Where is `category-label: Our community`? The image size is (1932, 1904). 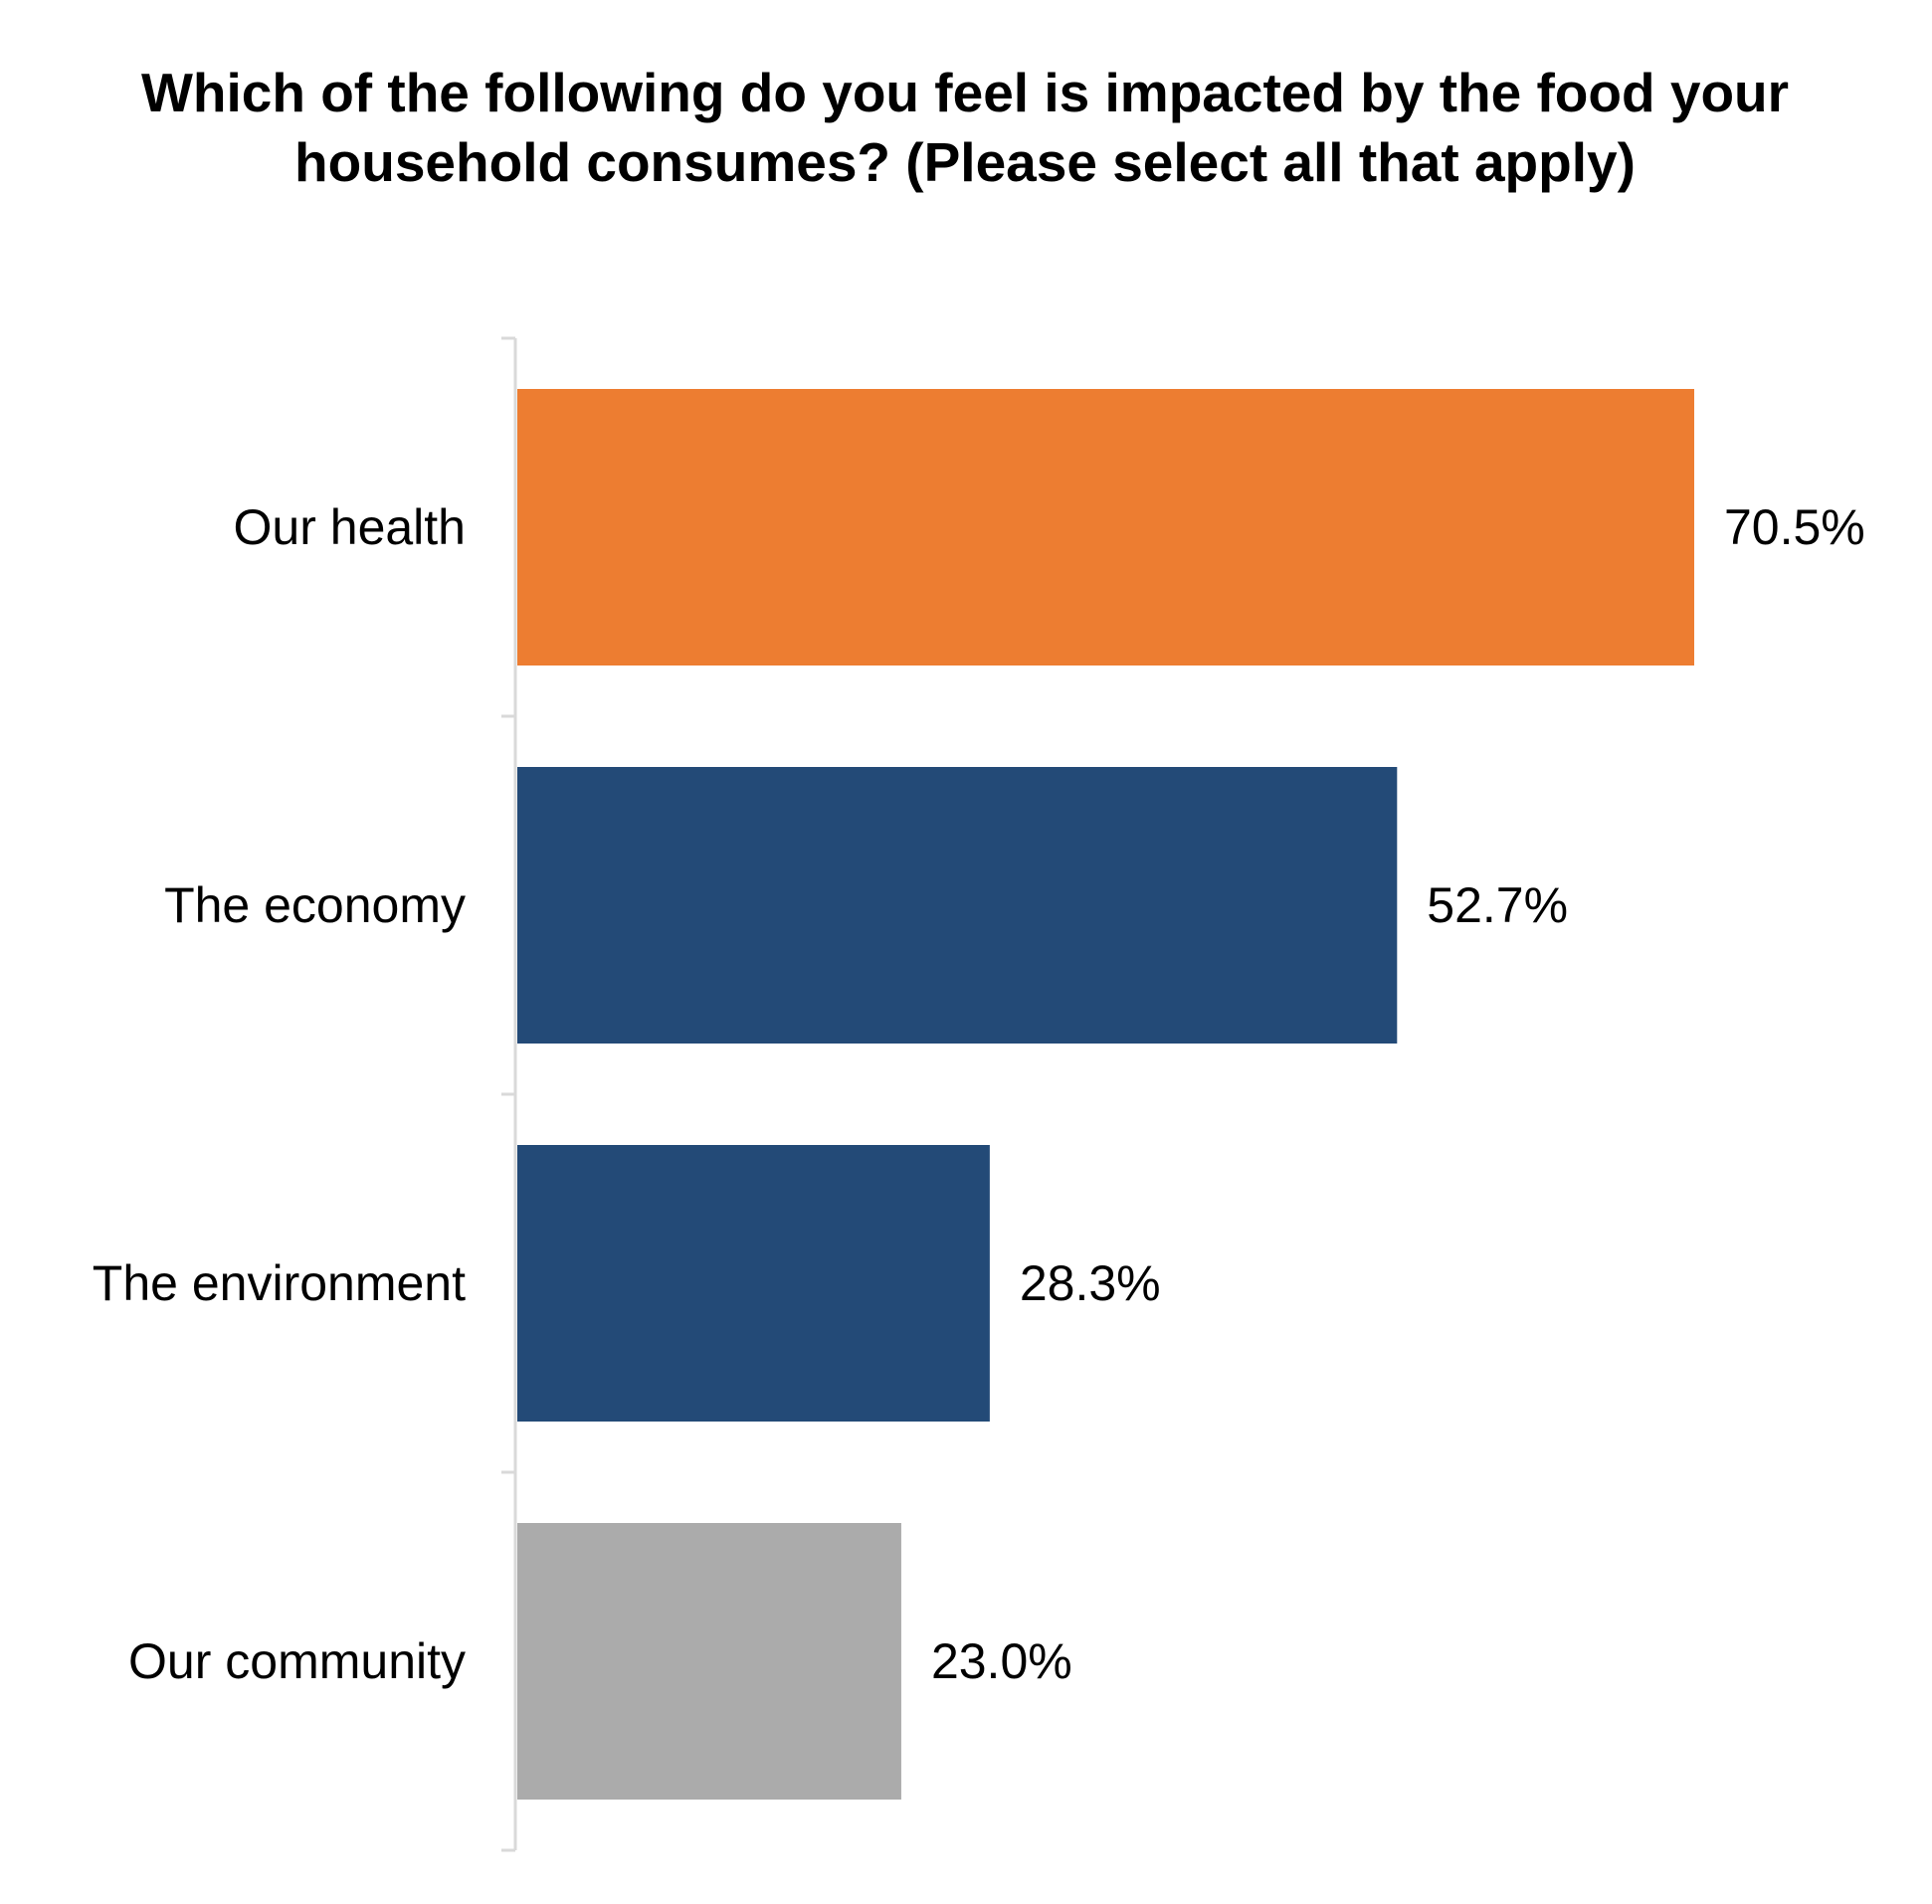
category-label: Our community is located at coordinates (297, 1661).